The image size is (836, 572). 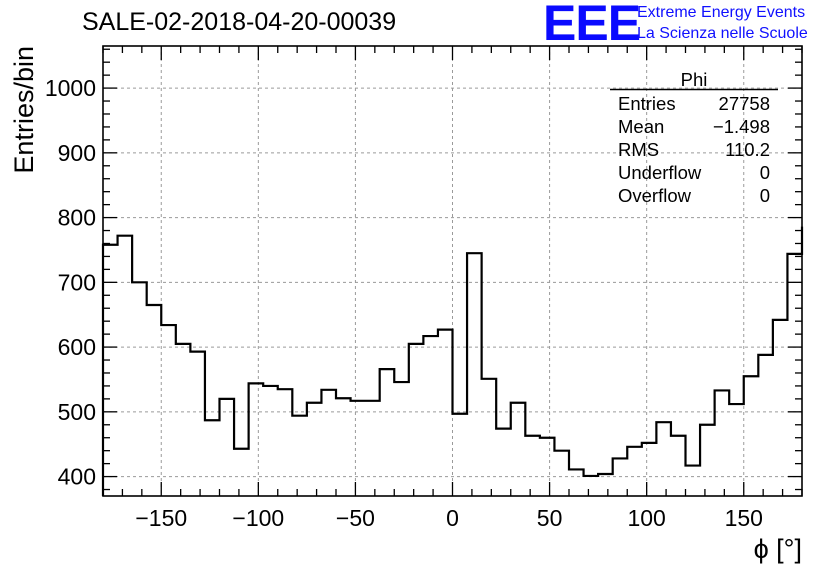 What do you see at coordinates (70, 88) in the screenshot?
I see `y-tick-label: 1000` at bounding box center [70, 88].